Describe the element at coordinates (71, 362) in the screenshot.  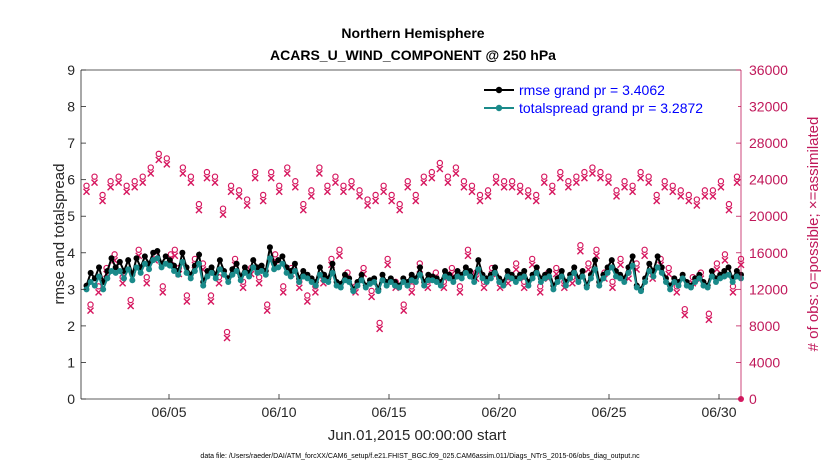
I see `y-tick-left-label: 1` at that location.